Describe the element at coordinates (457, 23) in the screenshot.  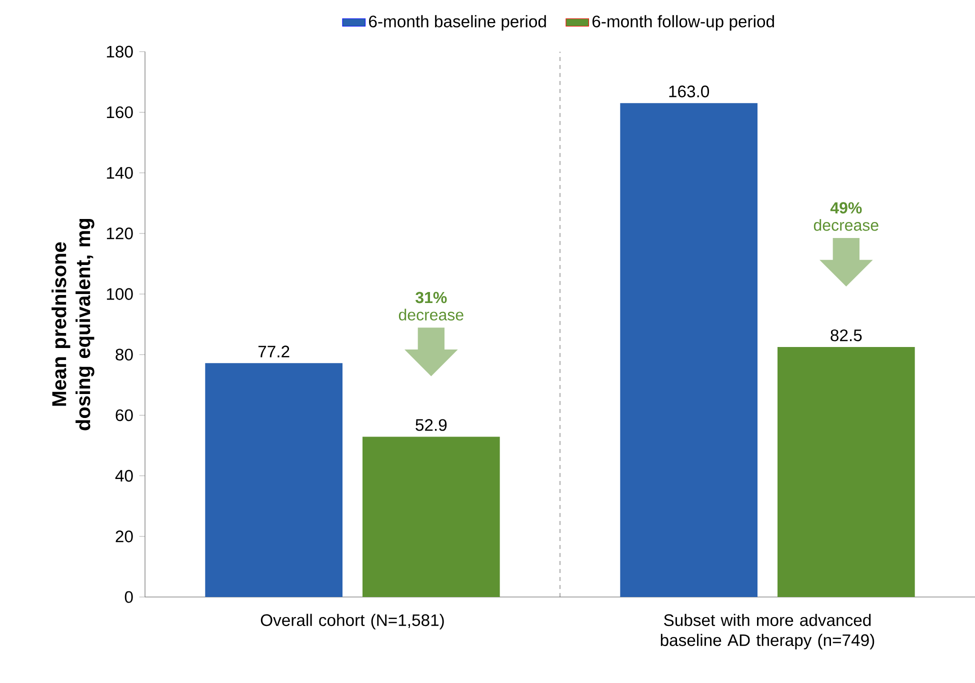
I see `legend-label: 6-month baseline period` at that location.